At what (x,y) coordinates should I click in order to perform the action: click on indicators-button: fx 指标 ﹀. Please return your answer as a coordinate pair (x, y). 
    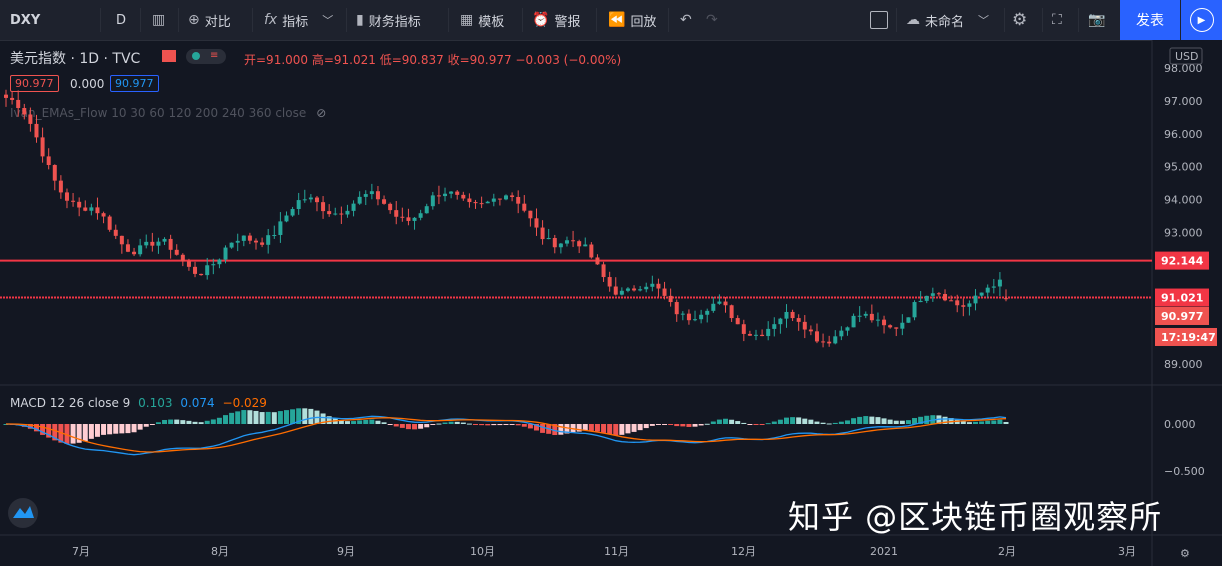
    Looking at the image, I should click on (301, 20).